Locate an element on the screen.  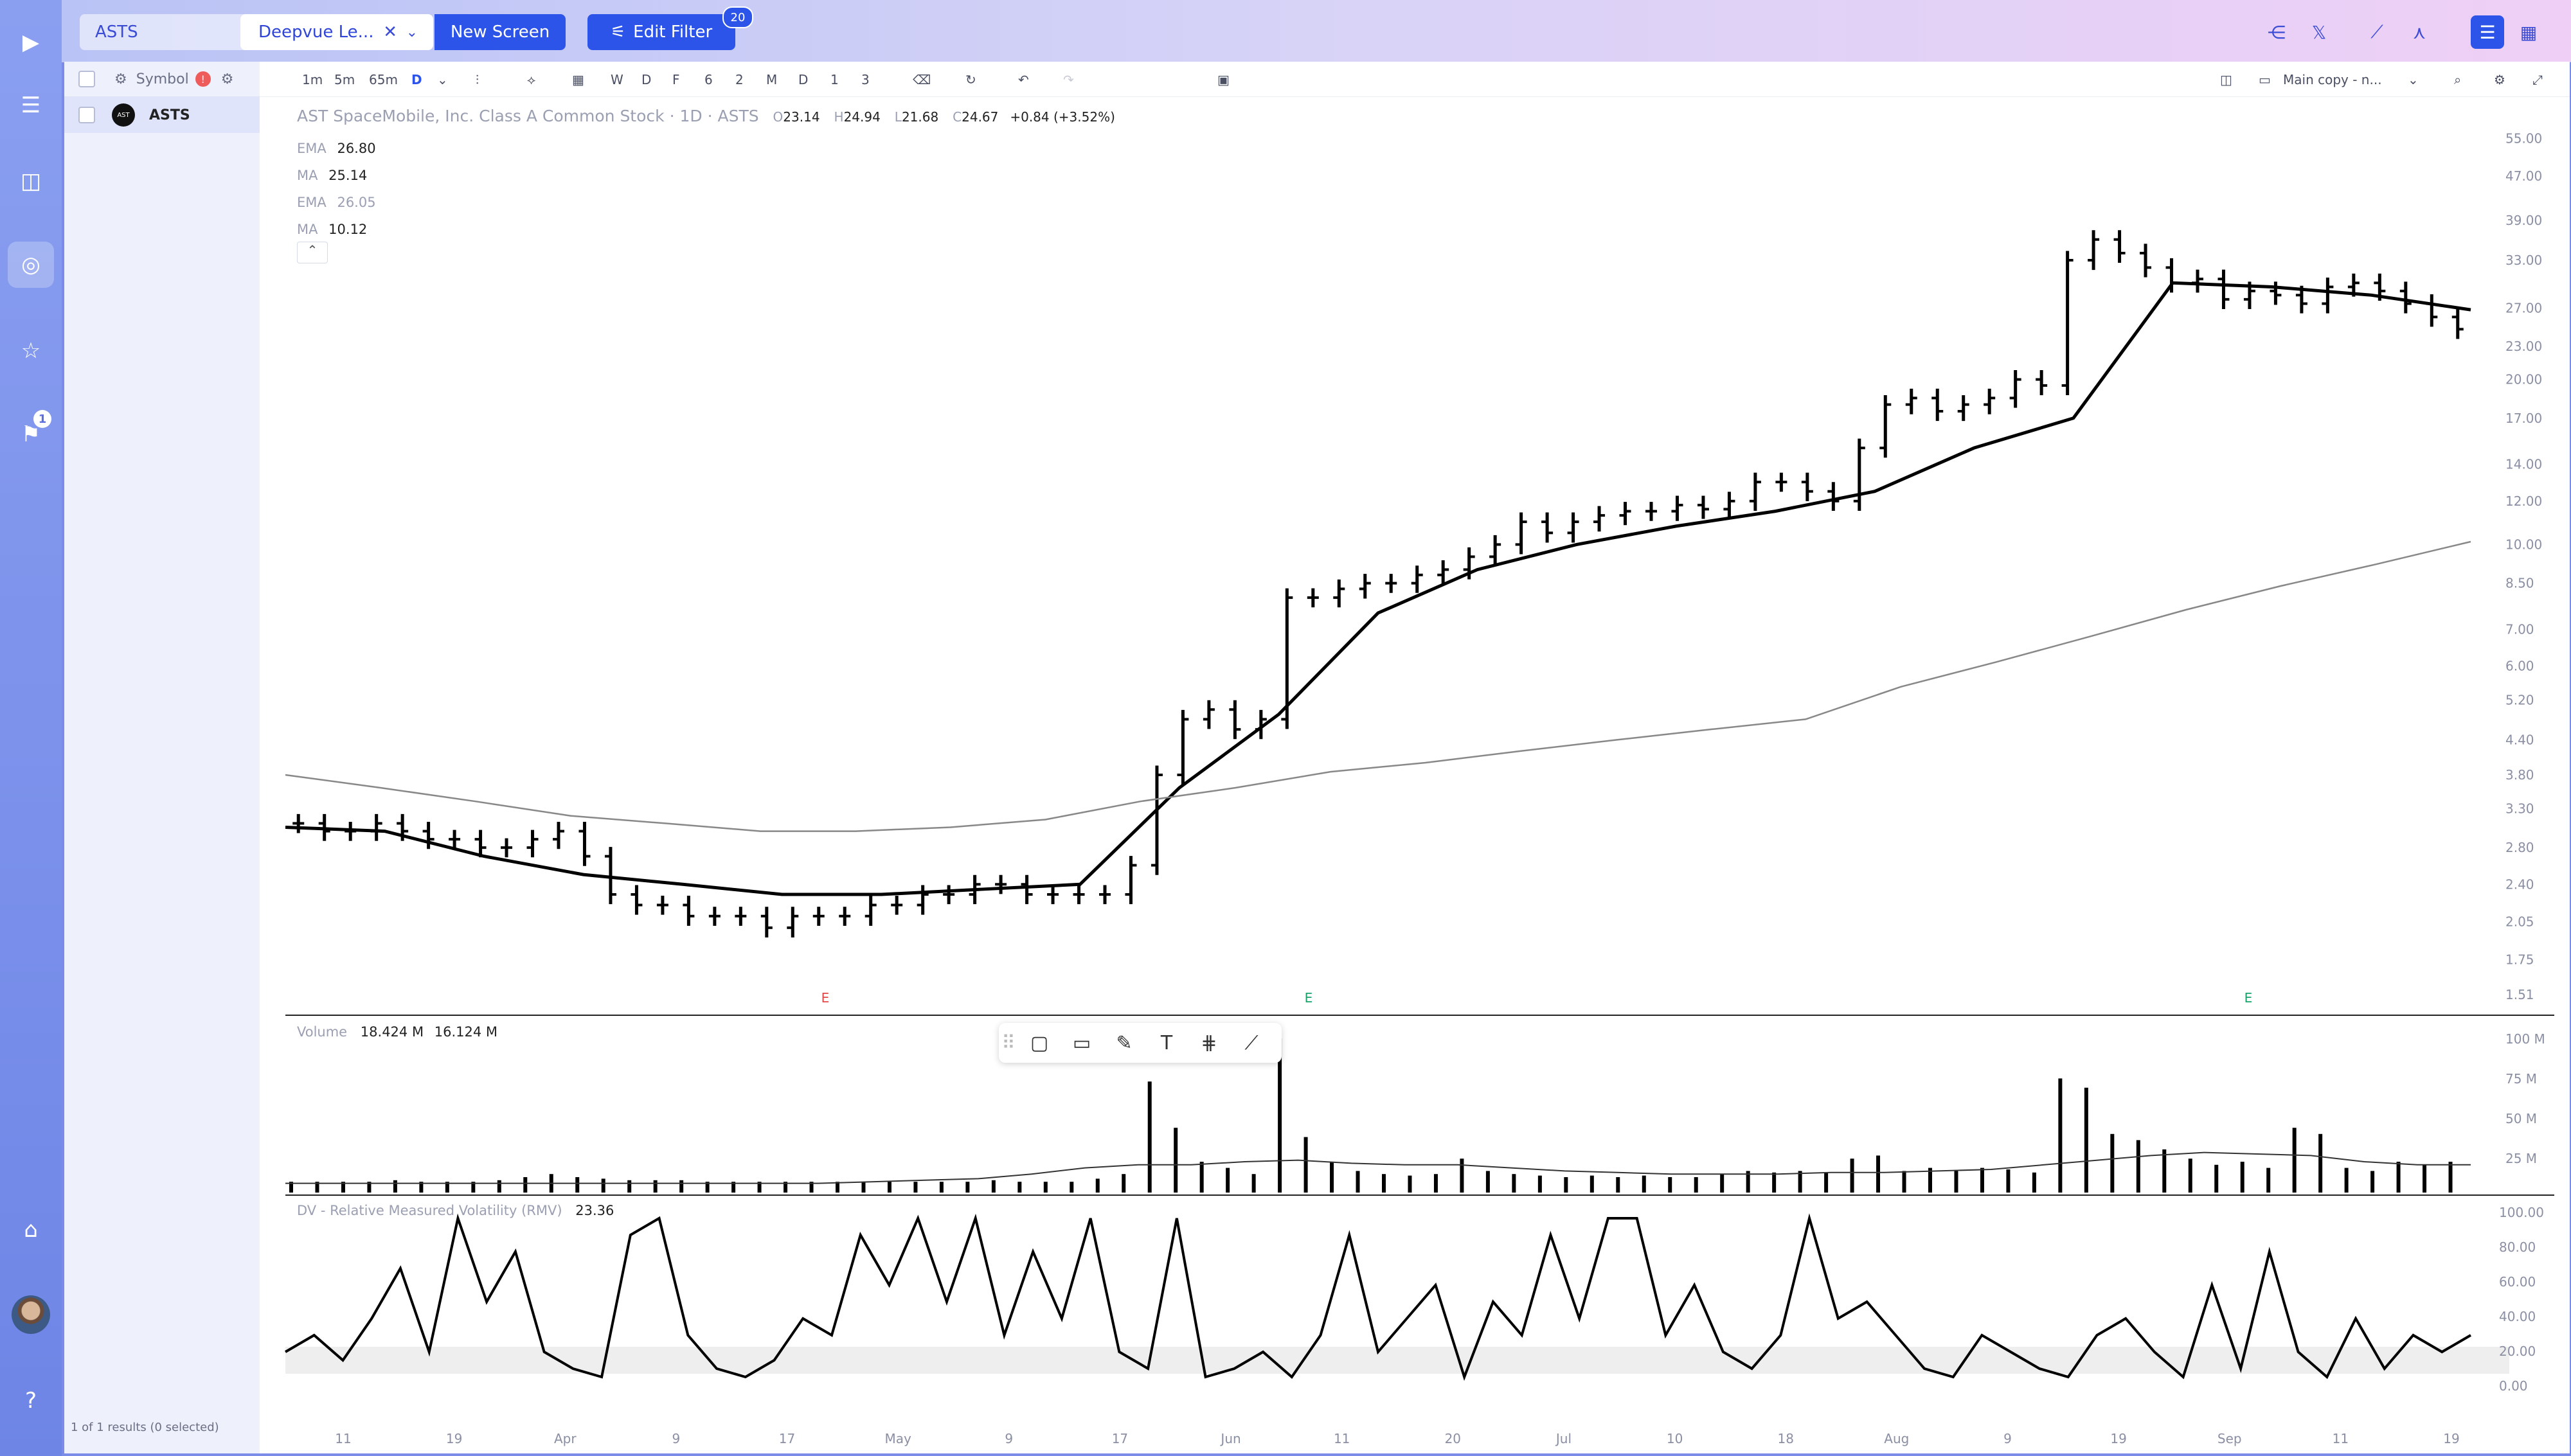
fib-tool-icon: ⋕ is located at coordinates (1209, 1042).